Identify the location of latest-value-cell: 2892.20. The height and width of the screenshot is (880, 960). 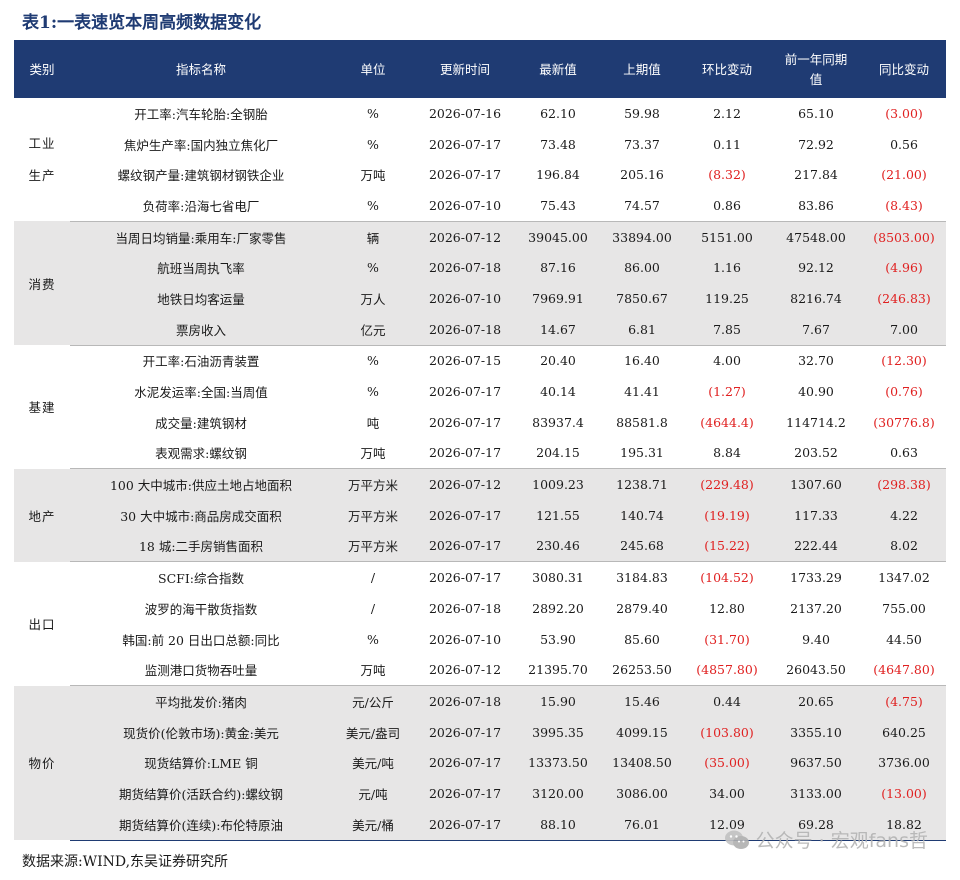
(558, 608).